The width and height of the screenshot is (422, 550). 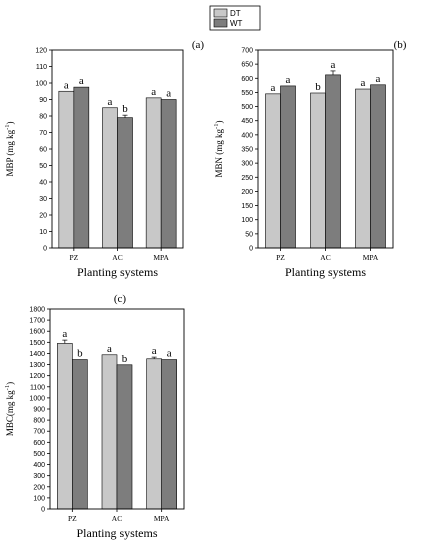 What do you see at coordinates (41, 67) in the screenshot?
I see `y-tick-label: 110` at bounding box center [41, 67].